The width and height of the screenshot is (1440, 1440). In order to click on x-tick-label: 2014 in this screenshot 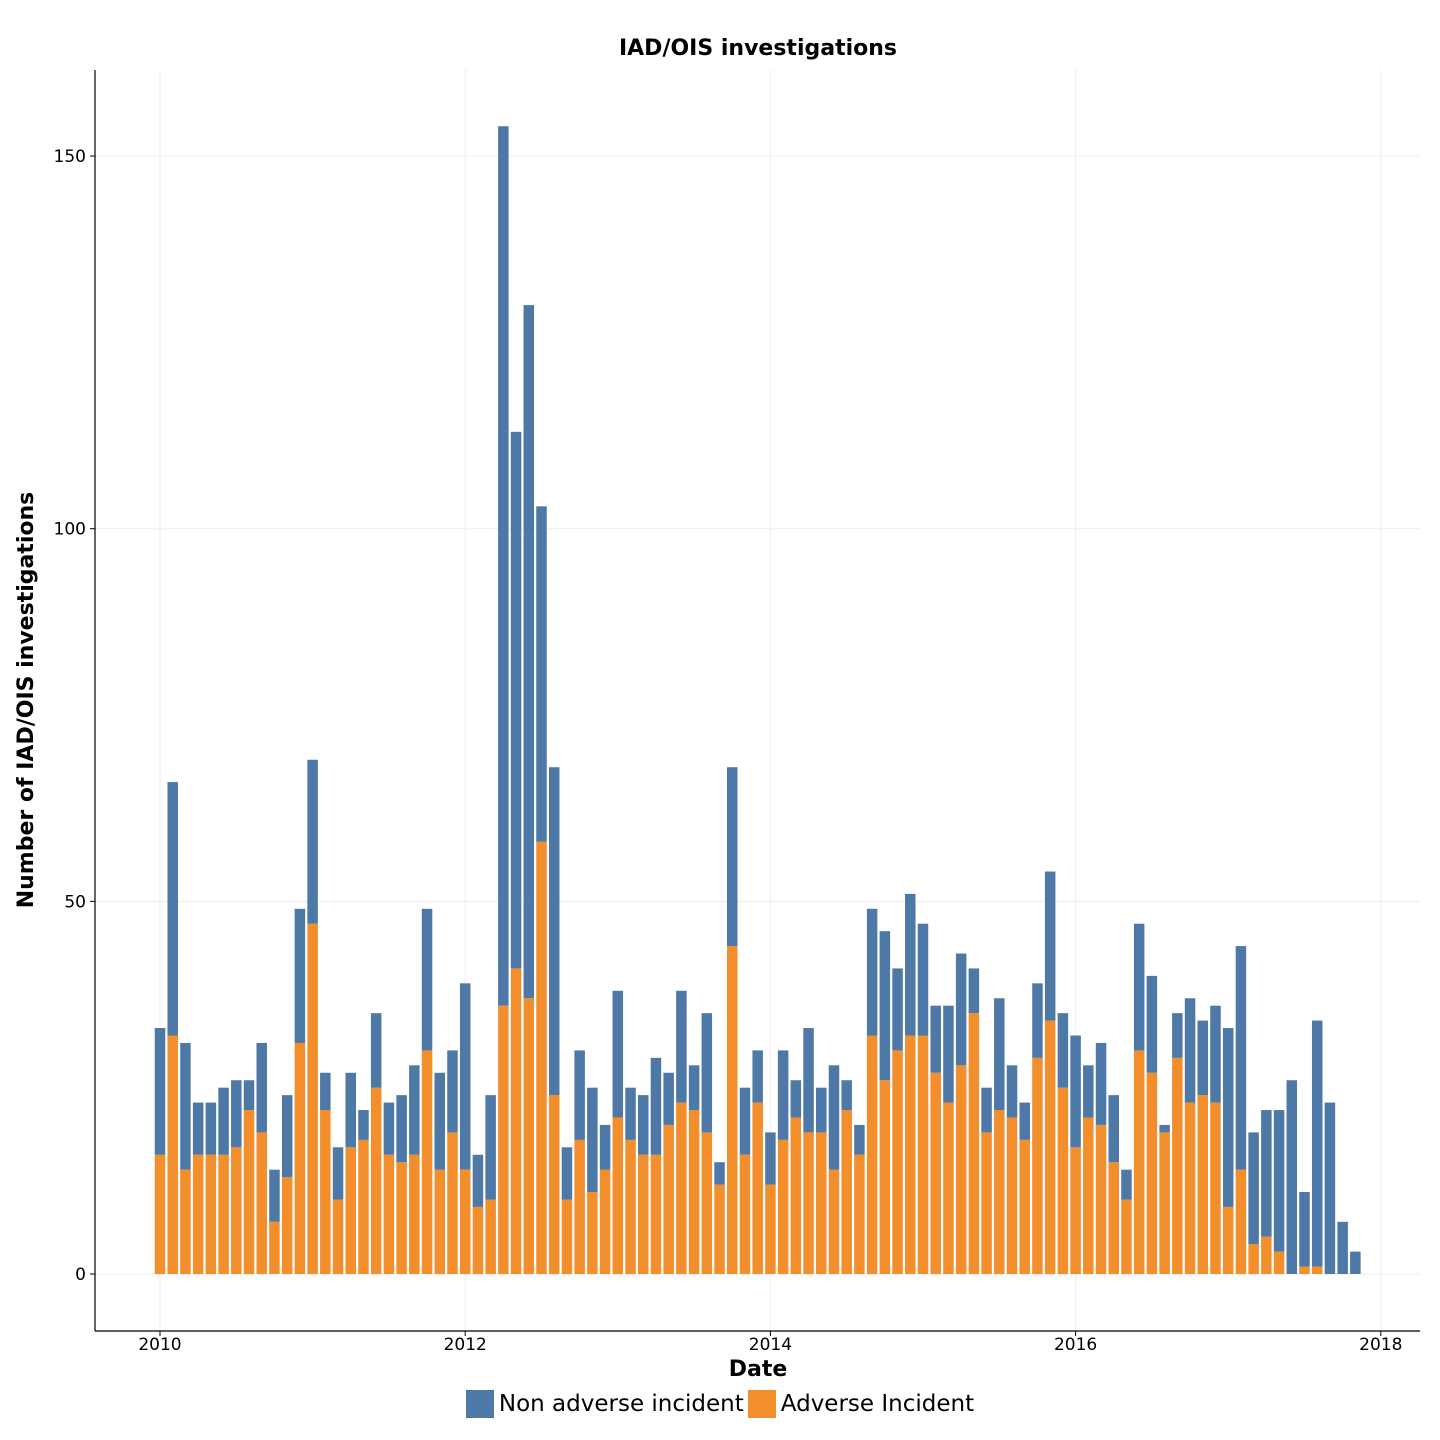, I will do `click(770, 1345)`.